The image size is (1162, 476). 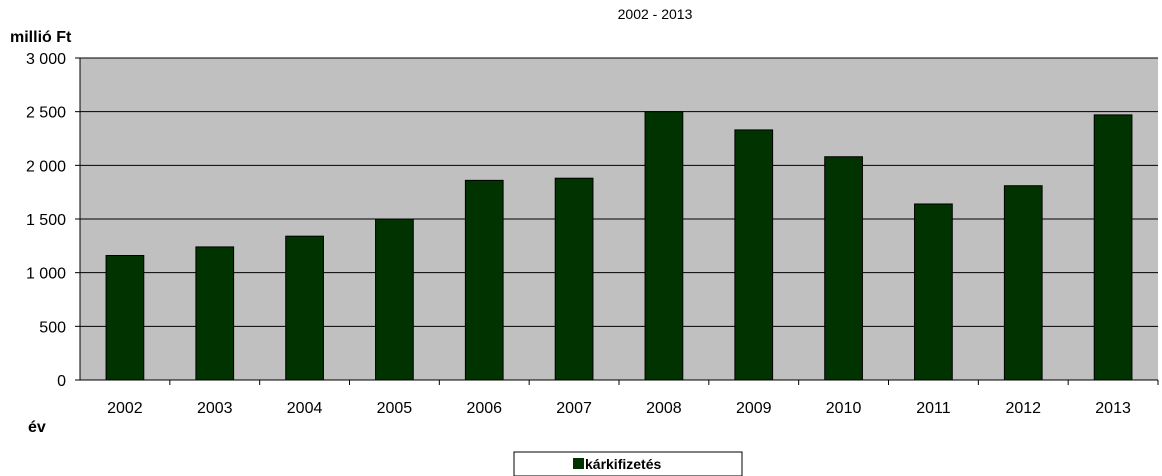 What do you see at coordinates (46, 59) in the screenshot?
I see `y-tick-label: 3 000` at bounding box center [46, 59].